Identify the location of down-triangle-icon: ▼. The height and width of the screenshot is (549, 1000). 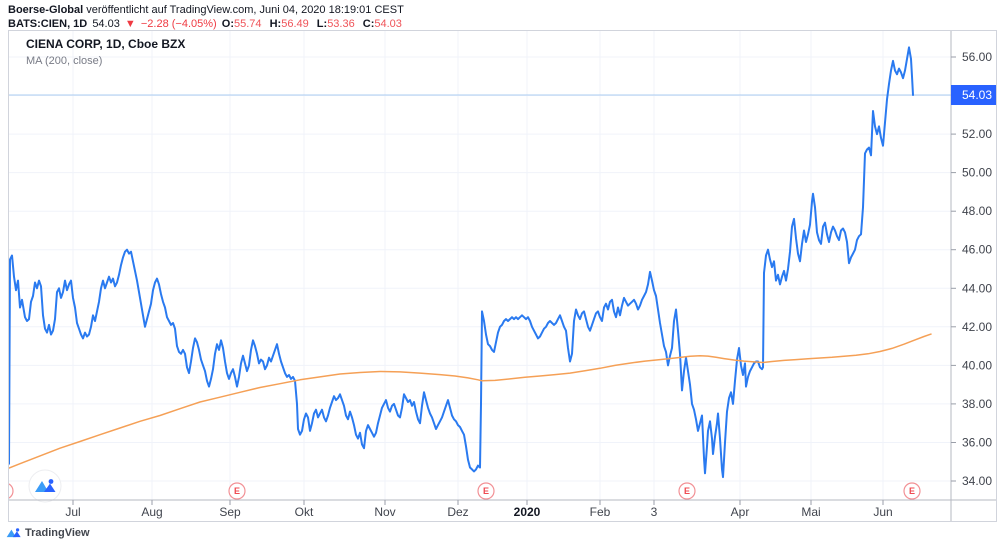
(130, 24).